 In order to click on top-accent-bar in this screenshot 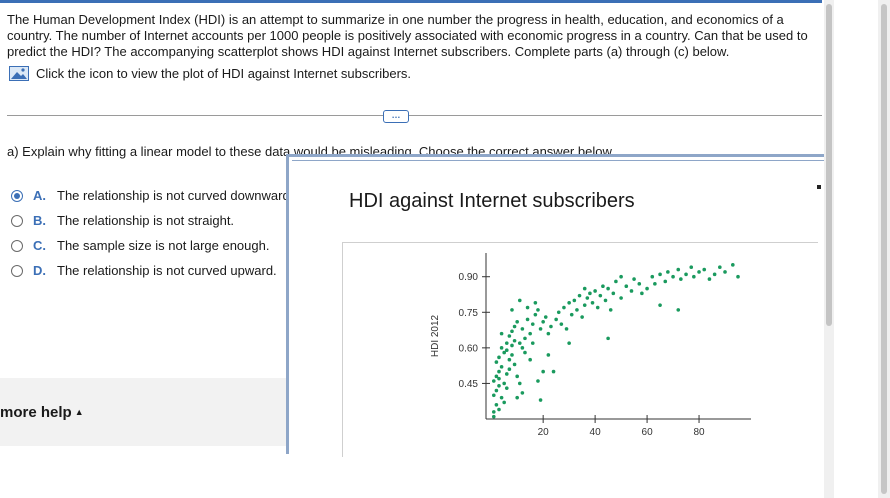, I will do `click(411, 1)`.